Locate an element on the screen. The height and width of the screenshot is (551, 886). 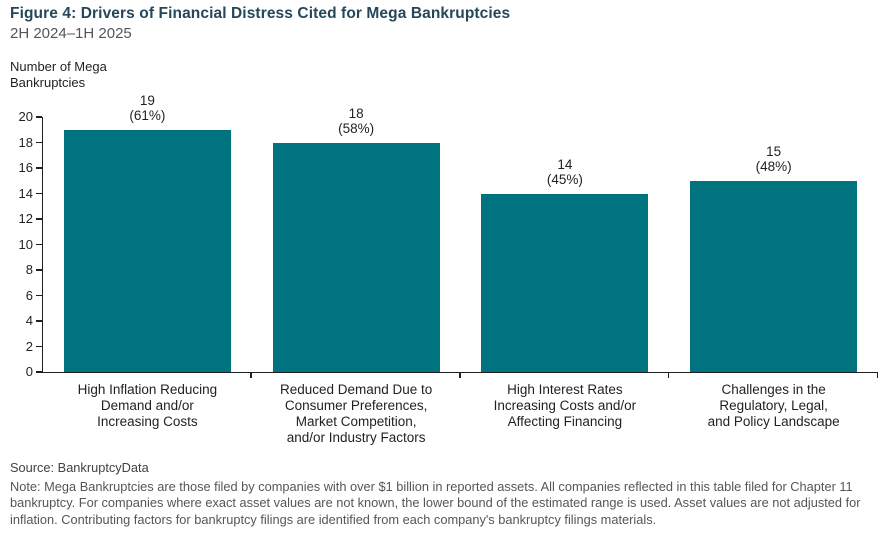
y-axis-tick-label: 2 is located at coordinates (29, 346).